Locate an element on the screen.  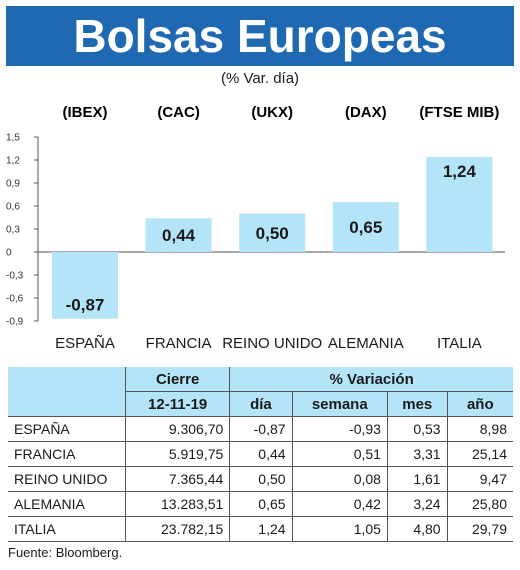
cell-semana: -0,93 is located at coordinates (339, 429).